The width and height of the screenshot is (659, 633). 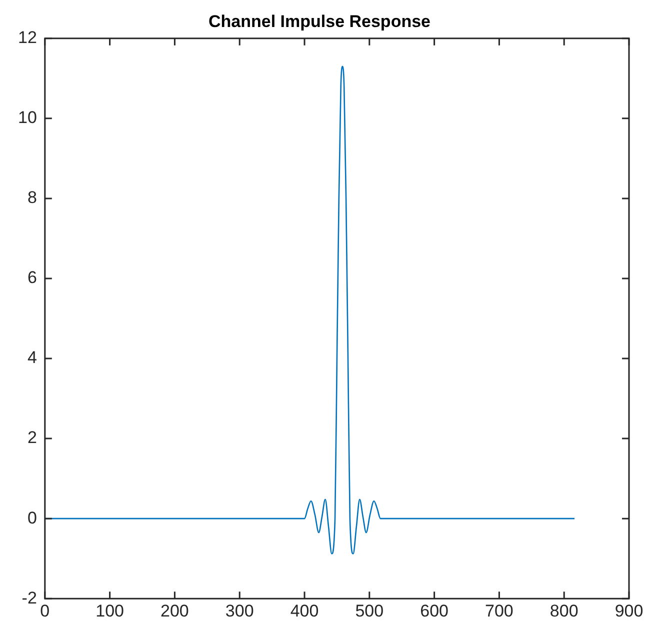 What do you see at coordinates (319, 21) in the screenshot?
I see `chart-title: Channel Impulse Response` at bounding box center [319, 21].